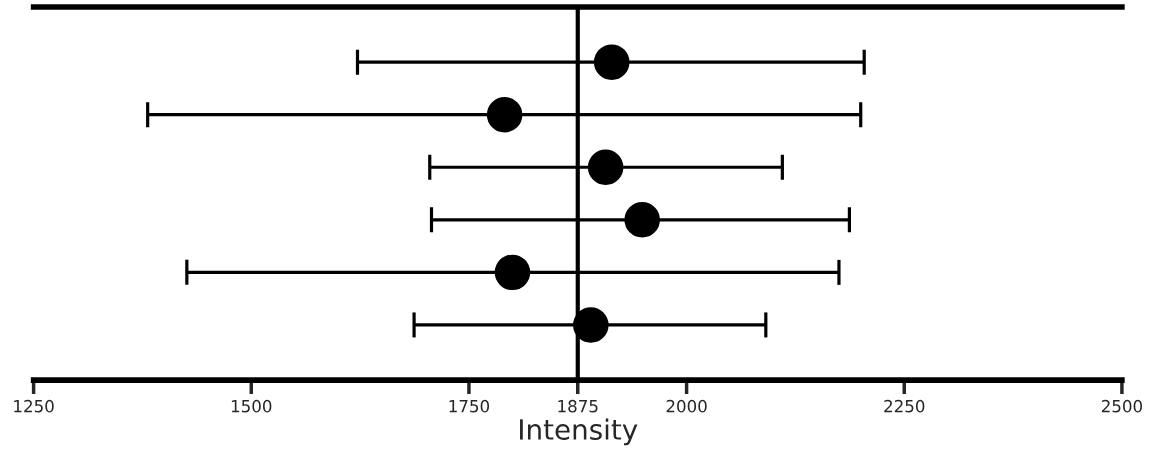 The image size is (1159, 463). What do you see at coordinates (904, 406) in the screenshot?
I see `x-tick-label: 2250` at bounding box center [904, 406].